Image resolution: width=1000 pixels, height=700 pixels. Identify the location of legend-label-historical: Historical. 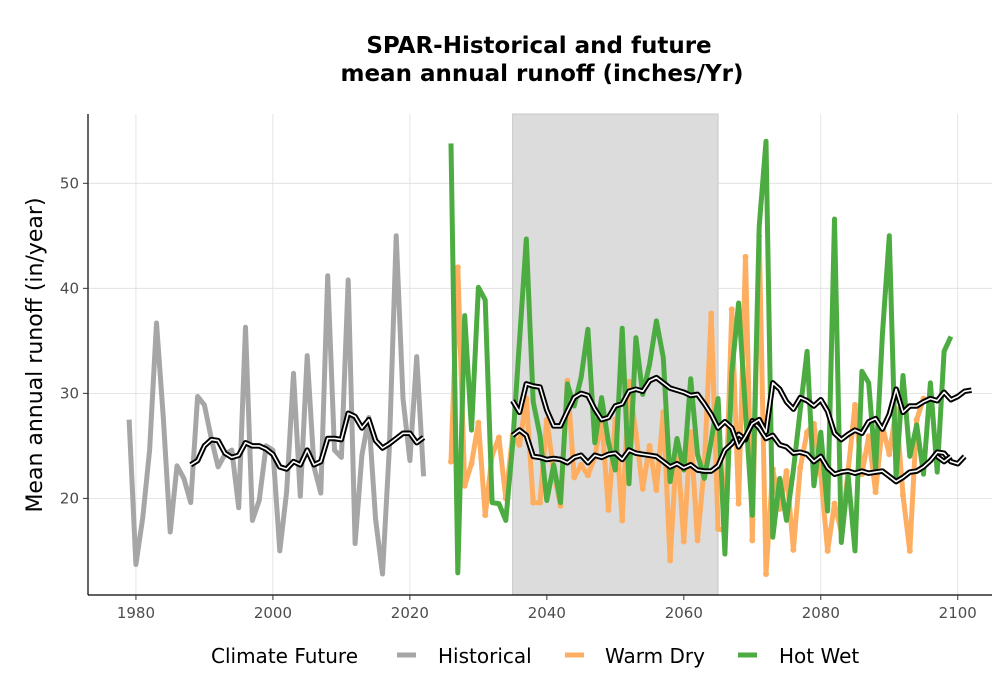
(485, 656).